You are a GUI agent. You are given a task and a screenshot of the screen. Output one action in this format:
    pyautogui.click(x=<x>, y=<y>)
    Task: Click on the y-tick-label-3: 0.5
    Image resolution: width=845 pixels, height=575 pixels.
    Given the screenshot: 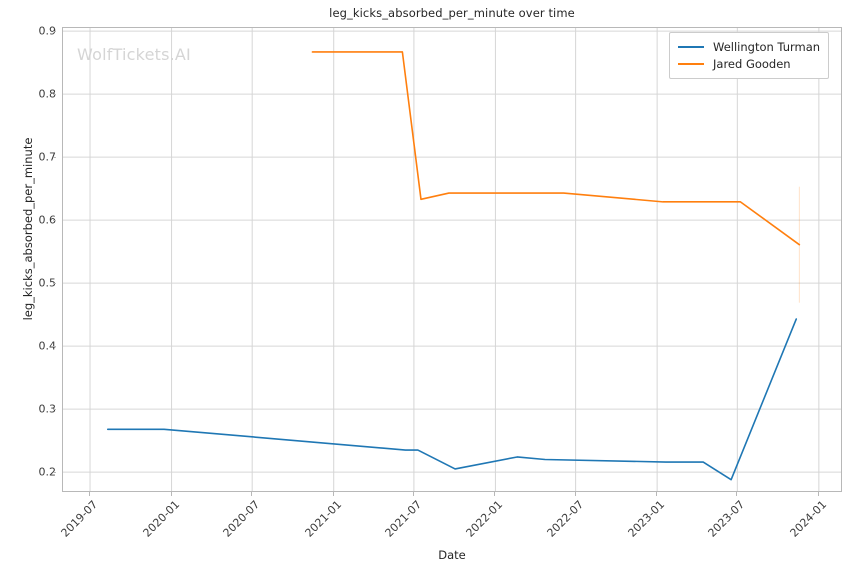 What is the action you would take?
    pyautogui.click(x=47, y=283)
    